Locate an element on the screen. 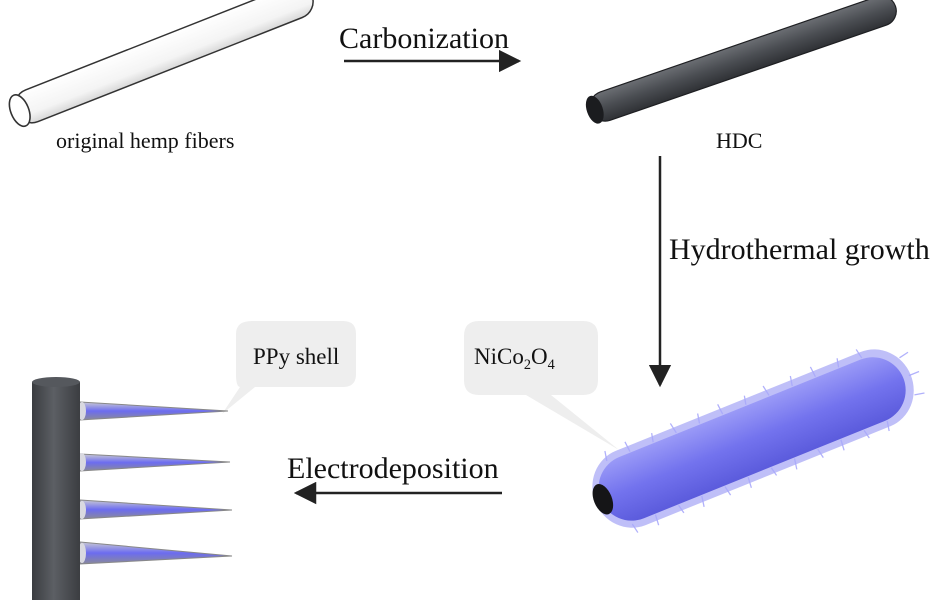 Image resolution: width=950 pixels, height=611 pixels. ppy-shell-label: PPy shell is located at coordinates (296, 356).